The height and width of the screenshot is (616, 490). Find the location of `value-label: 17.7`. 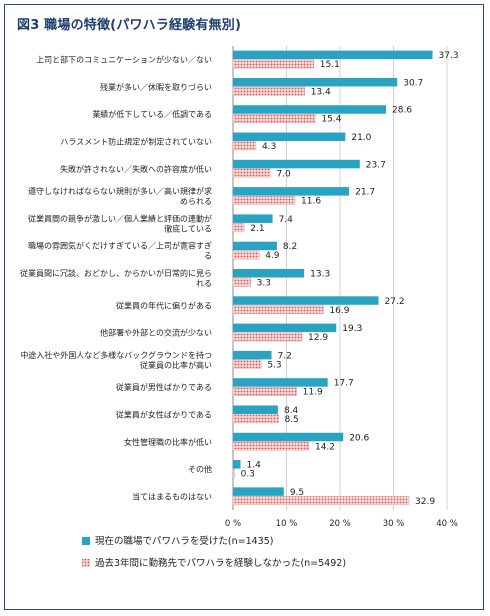

value-label: 17.7 is located at coordinates (344, 384).